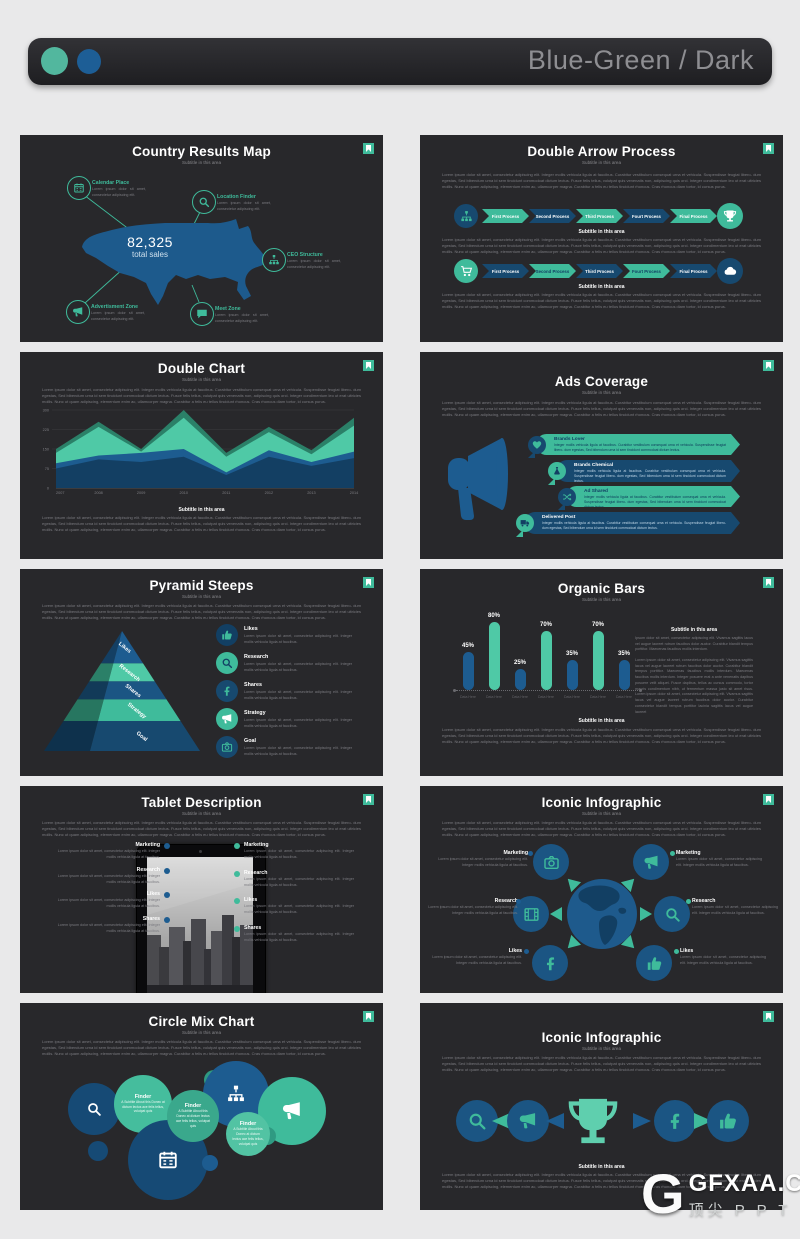  I want to click on process-step: Third Process, so click(599, 216).